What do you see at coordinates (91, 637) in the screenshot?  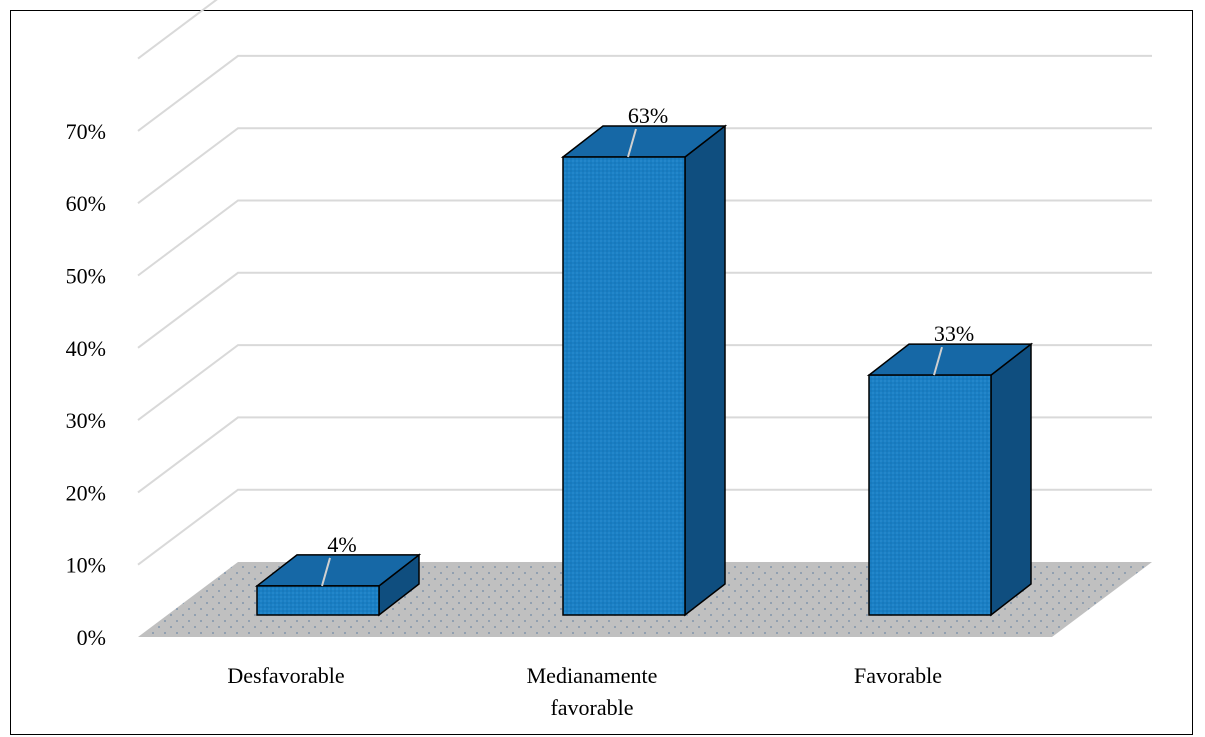 I see `y-tick-label: 0%` at bounding box center [91, 637].